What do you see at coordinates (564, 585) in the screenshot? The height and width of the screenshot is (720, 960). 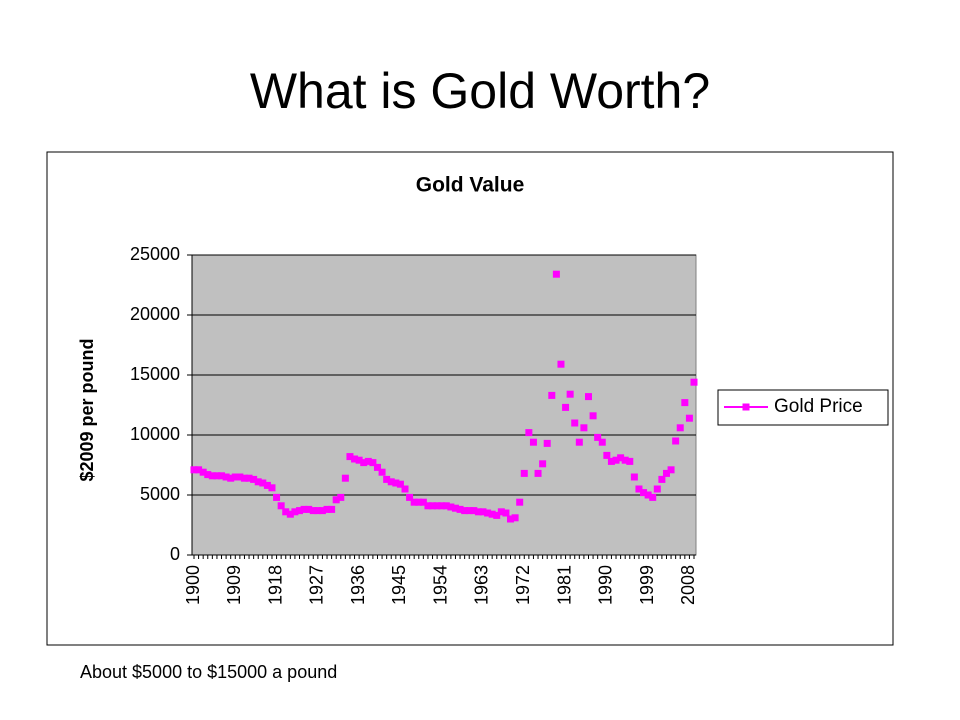 I see `x-tick-label: 1981` at bounding box center [564, 585].